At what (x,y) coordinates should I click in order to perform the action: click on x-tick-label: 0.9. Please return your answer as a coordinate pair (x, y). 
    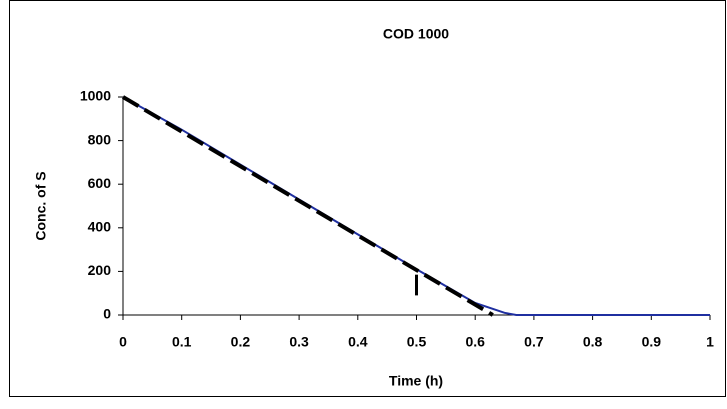
    Looking at the image, I should click on (652, 342).